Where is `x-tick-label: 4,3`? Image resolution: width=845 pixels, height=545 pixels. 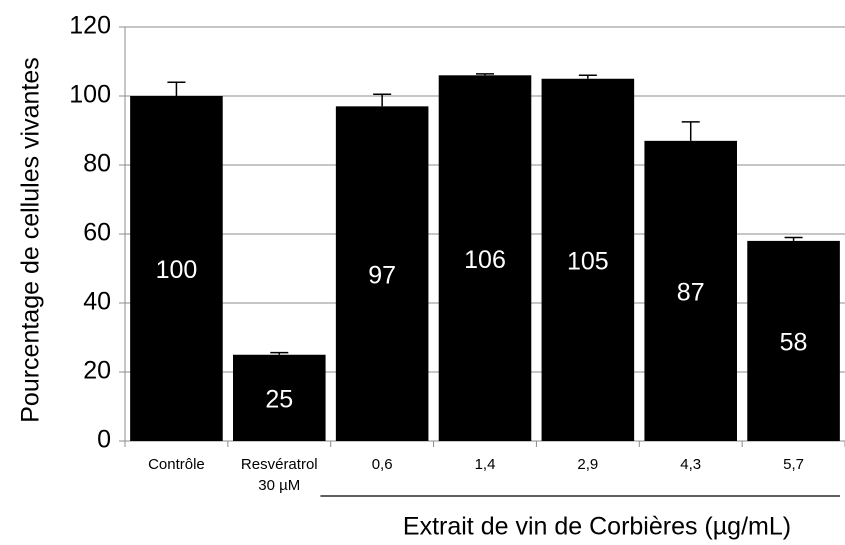
x-tick-label: 4,3 is located at coordinates (691, 464).